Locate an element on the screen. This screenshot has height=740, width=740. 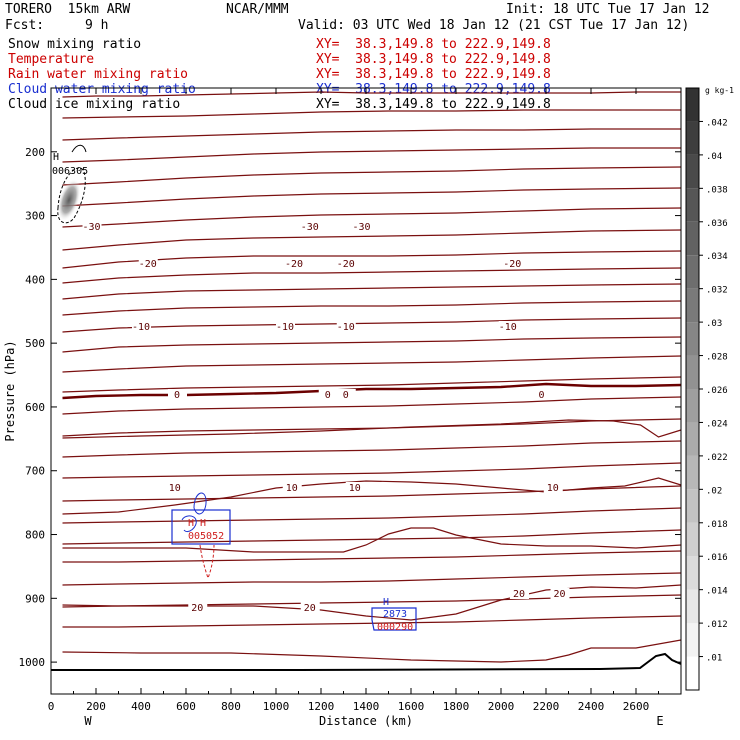
center-title: NCAR/MMM is located at coordinates (257, 9).